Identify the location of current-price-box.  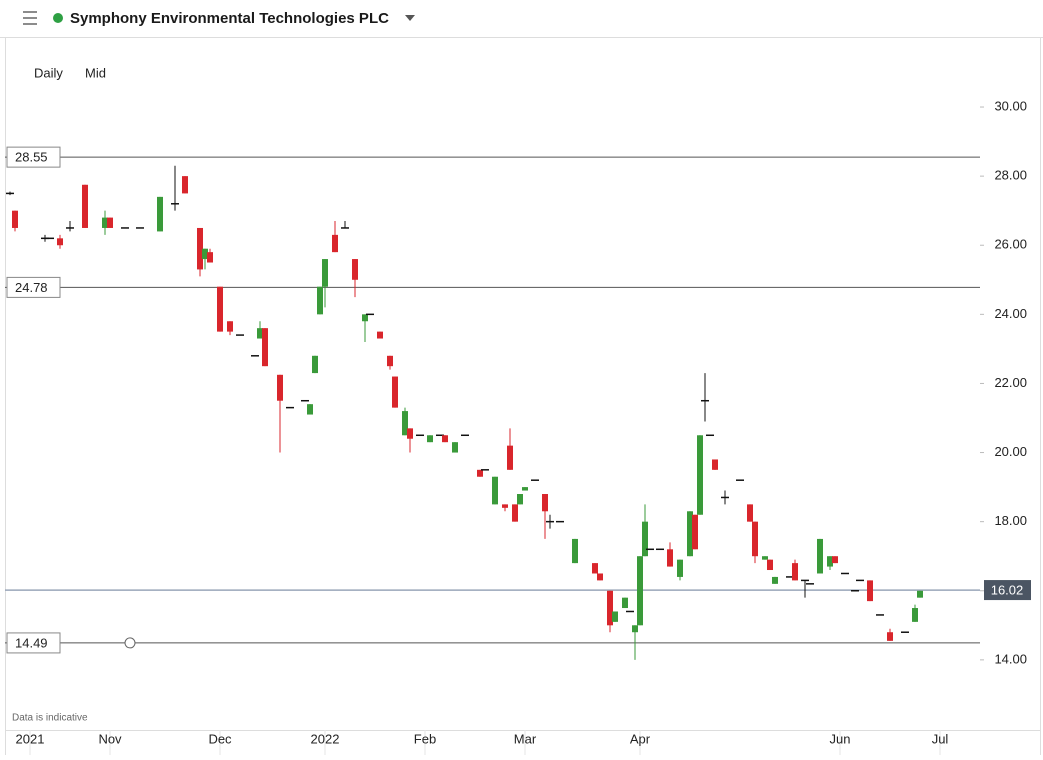
(1007, 590).